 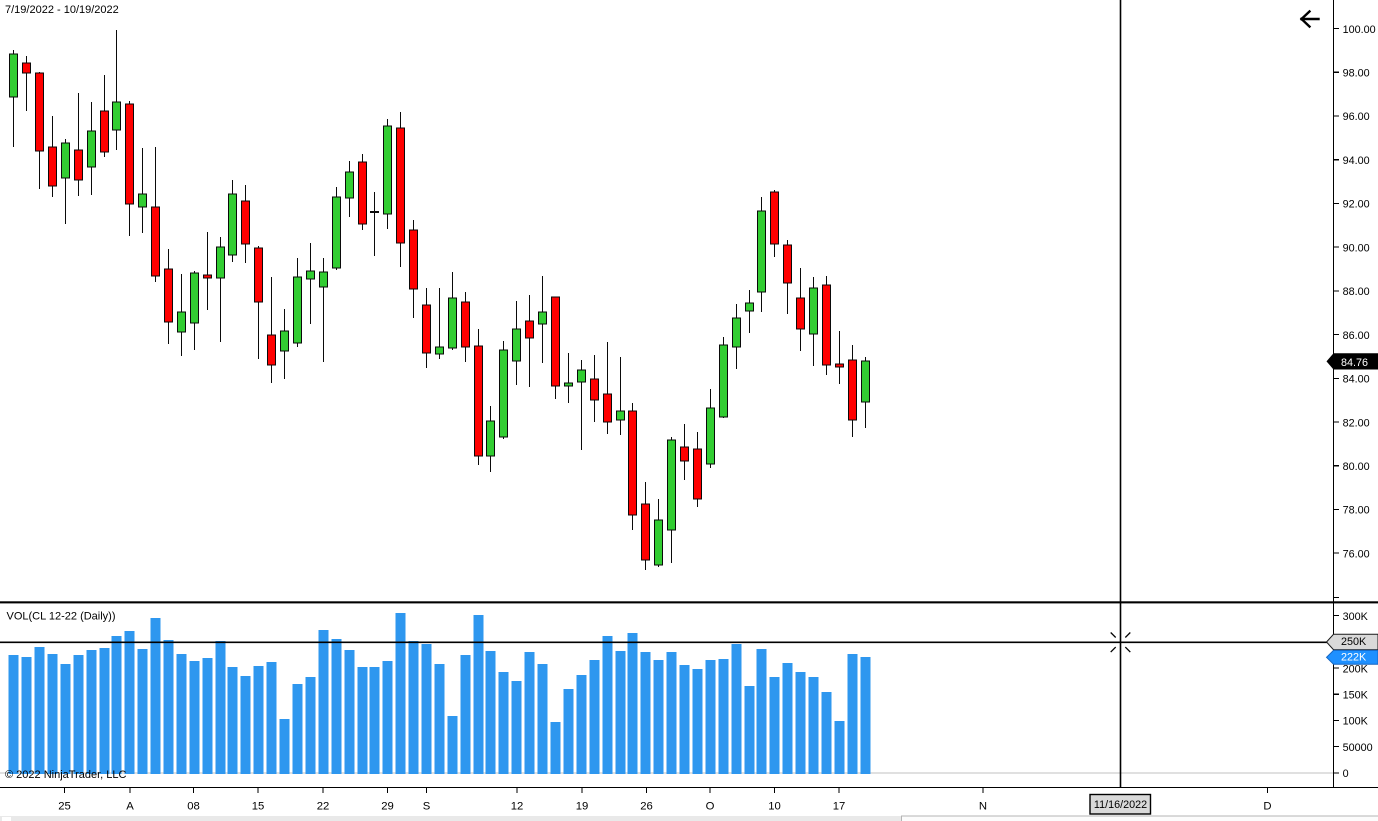 I want to click on svg-text: 7/19/2022 - 10/19/2022, so click(x=62, y=10).